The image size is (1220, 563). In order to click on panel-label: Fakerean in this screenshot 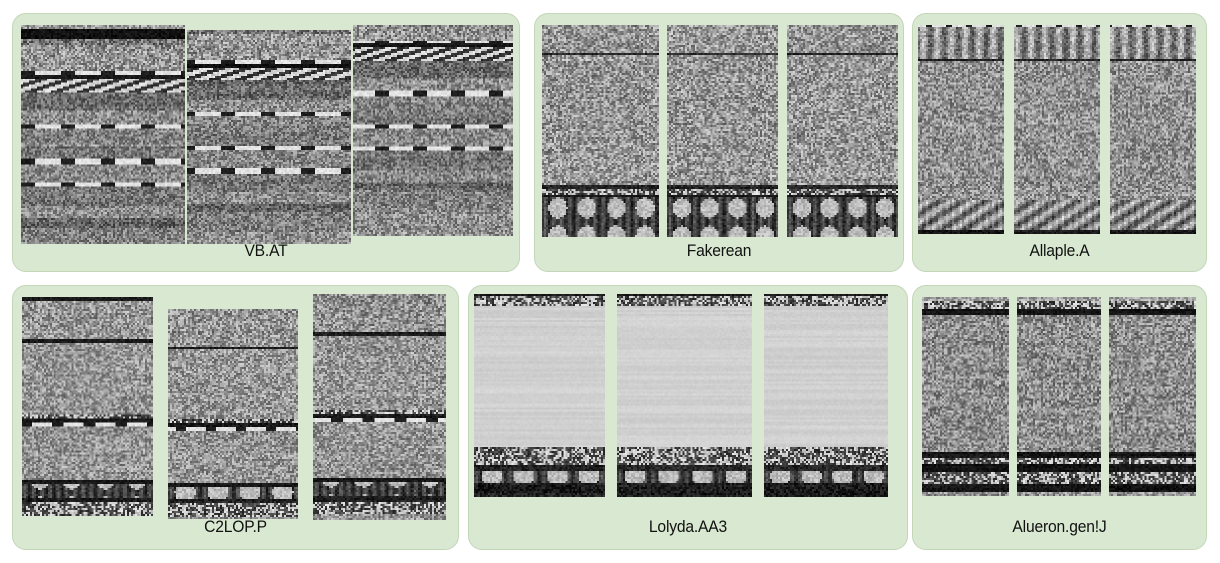, I will do `click(719, 250)`.